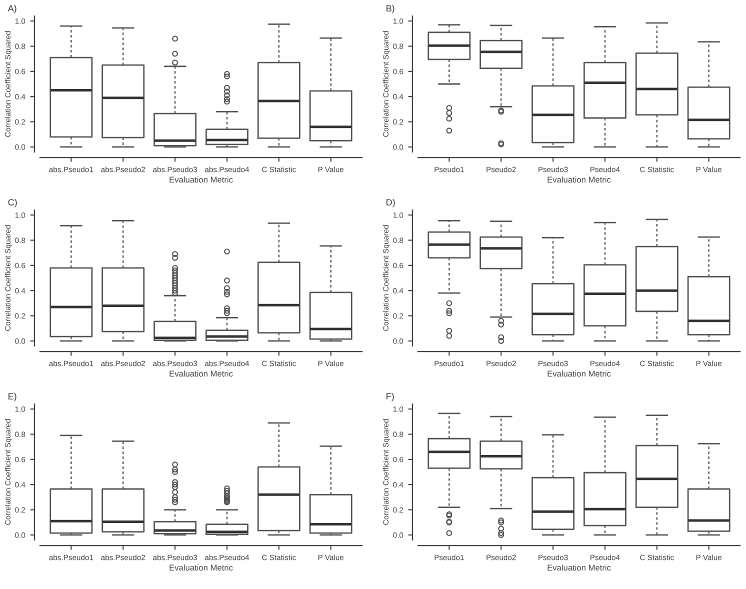 The width and height of the screenshot is (746, 589). I want to click on chart-title: D), so click(390, 203).